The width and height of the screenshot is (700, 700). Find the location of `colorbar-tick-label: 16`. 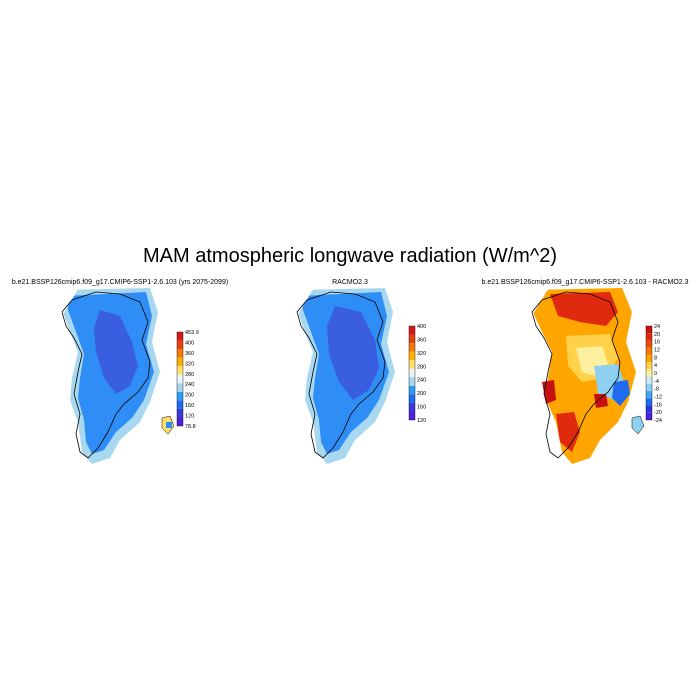

colorbar-tick-label: 16 is located at coordinates (657, 343).